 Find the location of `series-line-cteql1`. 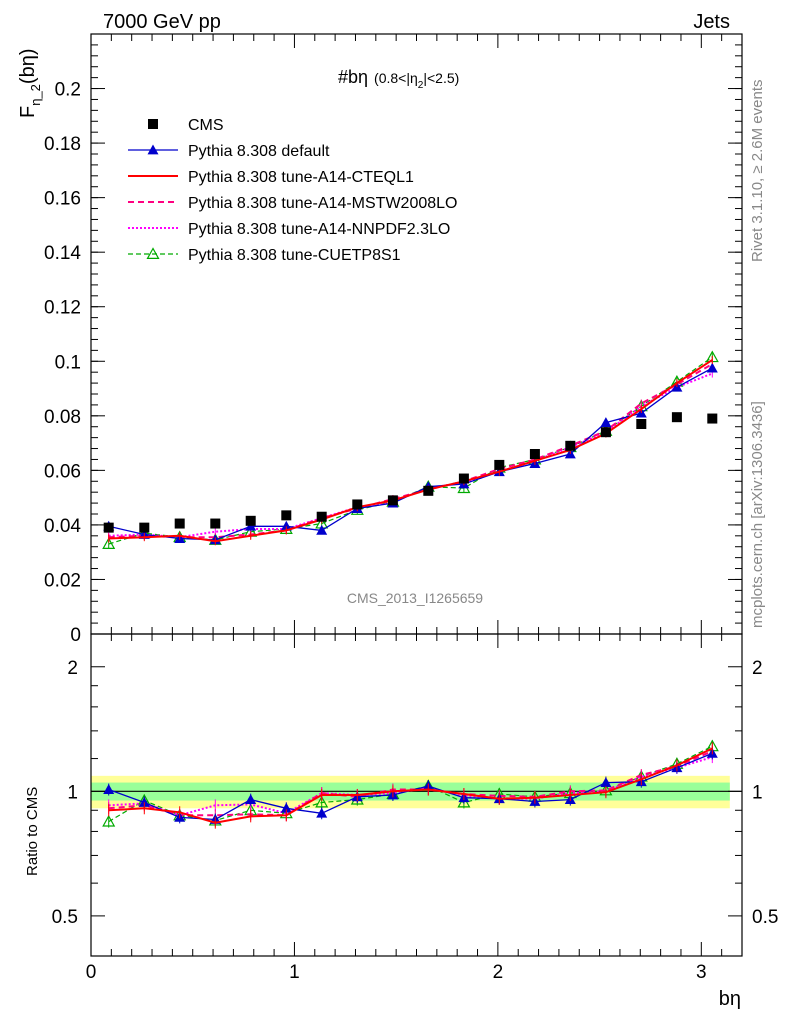

series-line-cteql1 is located at coordinates (410, 451).